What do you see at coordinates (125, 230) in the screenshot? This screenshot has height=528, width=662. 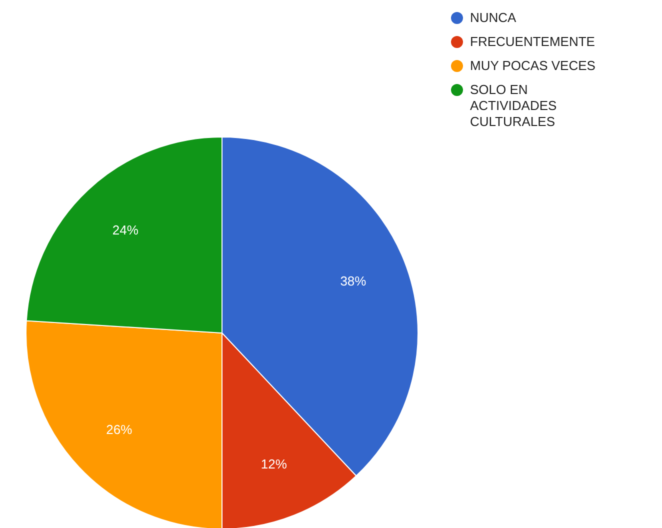 I see `data-label: 24%` at bounding box center [125, 230].